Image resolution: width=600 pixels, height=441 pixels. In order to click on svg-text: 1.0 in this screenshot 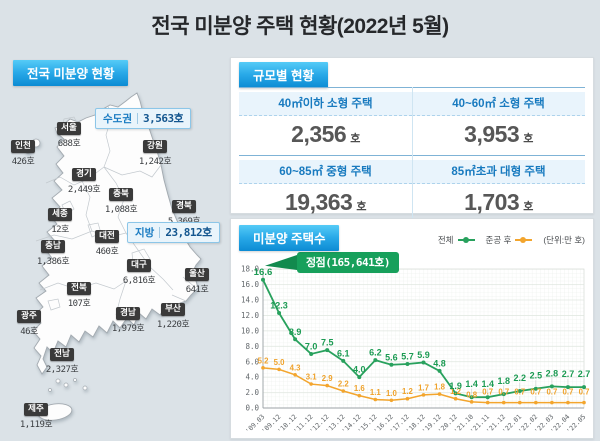, I will do `click(392, 393)`.